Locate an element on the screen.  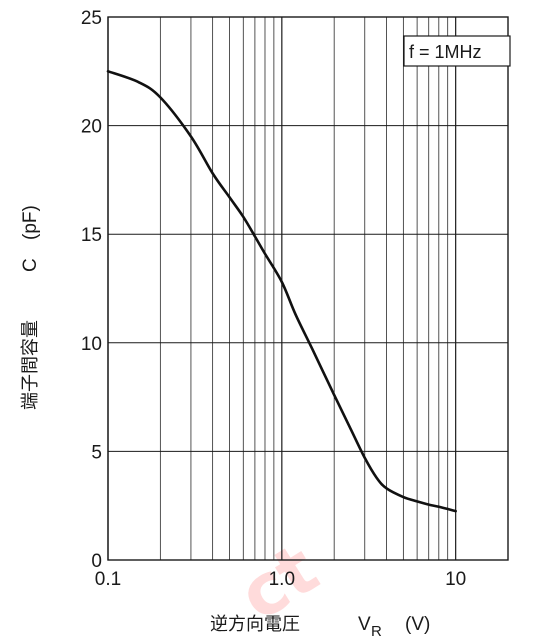
y-tick-label: 5 is located at coordinates (96, 452).